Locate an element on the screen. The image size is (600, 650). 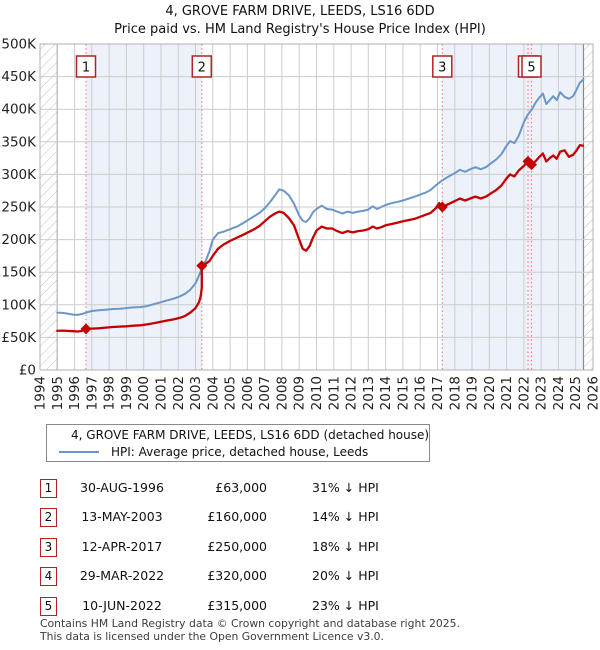
y-tick-label: £250K is located at coordinates (18, 208).